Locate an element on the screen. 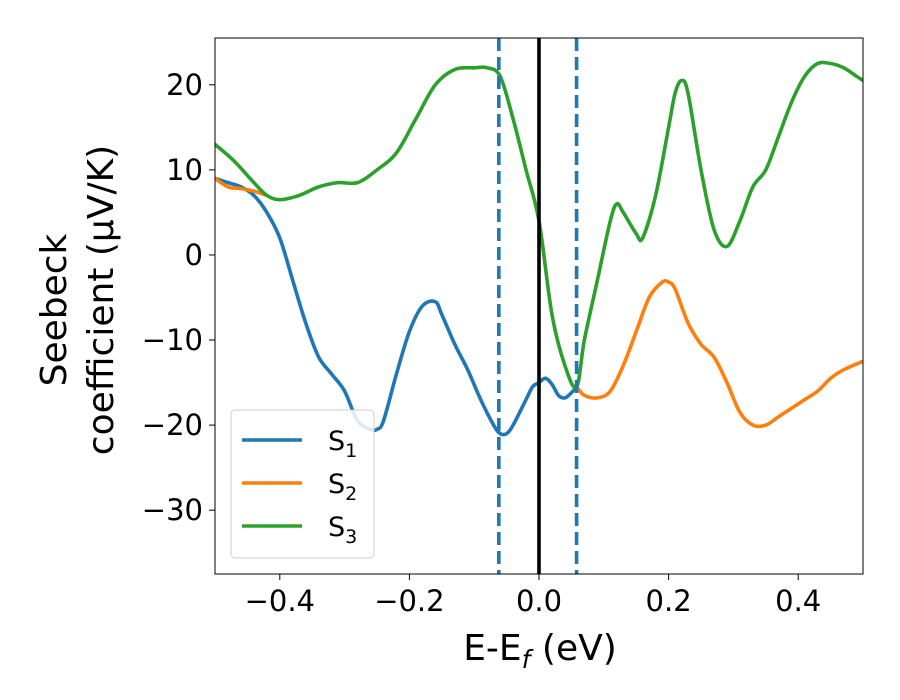 The width and height of the screenshot is (900, 700). x-axis-label: E-Ef (eV) is located at coordinates (540, 651).